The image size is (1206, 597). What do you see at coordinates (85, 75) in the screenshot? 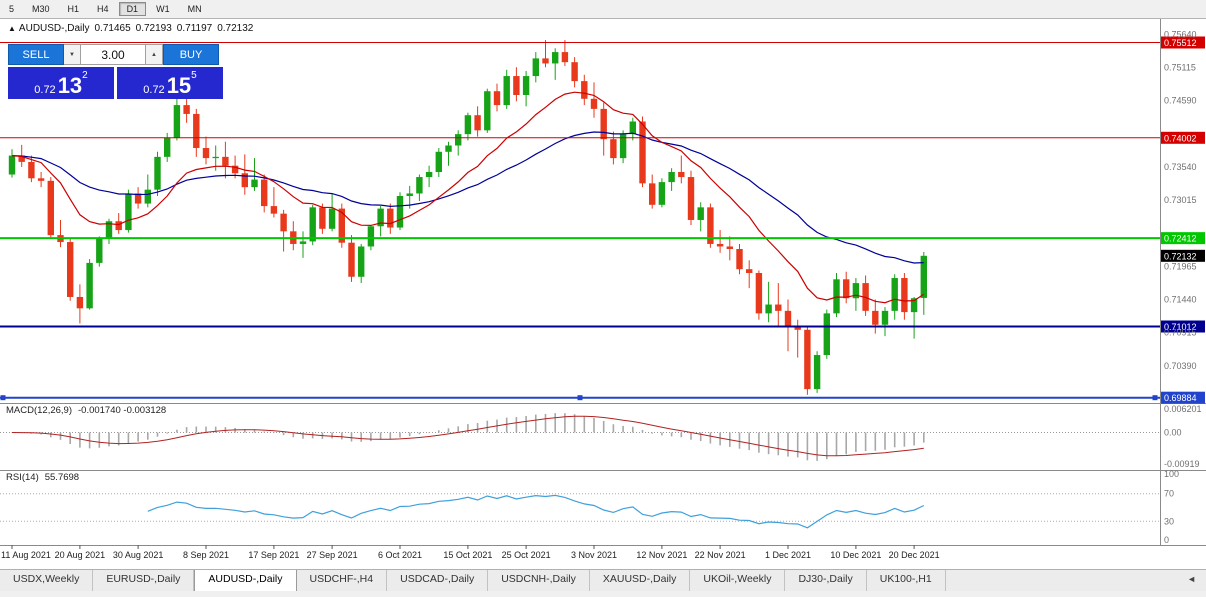
I see `sell-price-point: 2` at bounding box center [85, 75].